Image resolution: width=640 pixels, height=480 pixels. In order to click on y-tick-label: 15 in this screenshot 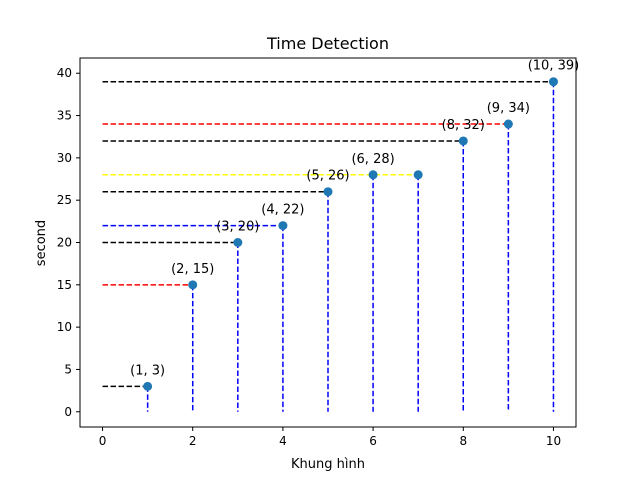, I will do `click(64, 285)`.